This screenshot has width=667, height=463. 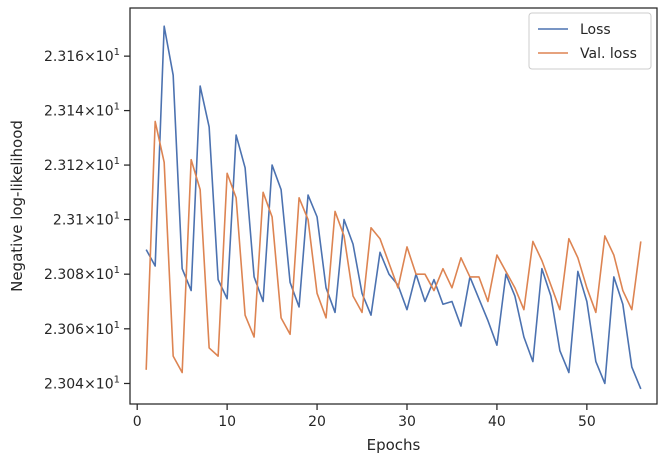 What do you see at coordinates (64, 330) in the screenshot?
I see `y-tick-mantissa: 2.306` at bounding box center [64, 330].